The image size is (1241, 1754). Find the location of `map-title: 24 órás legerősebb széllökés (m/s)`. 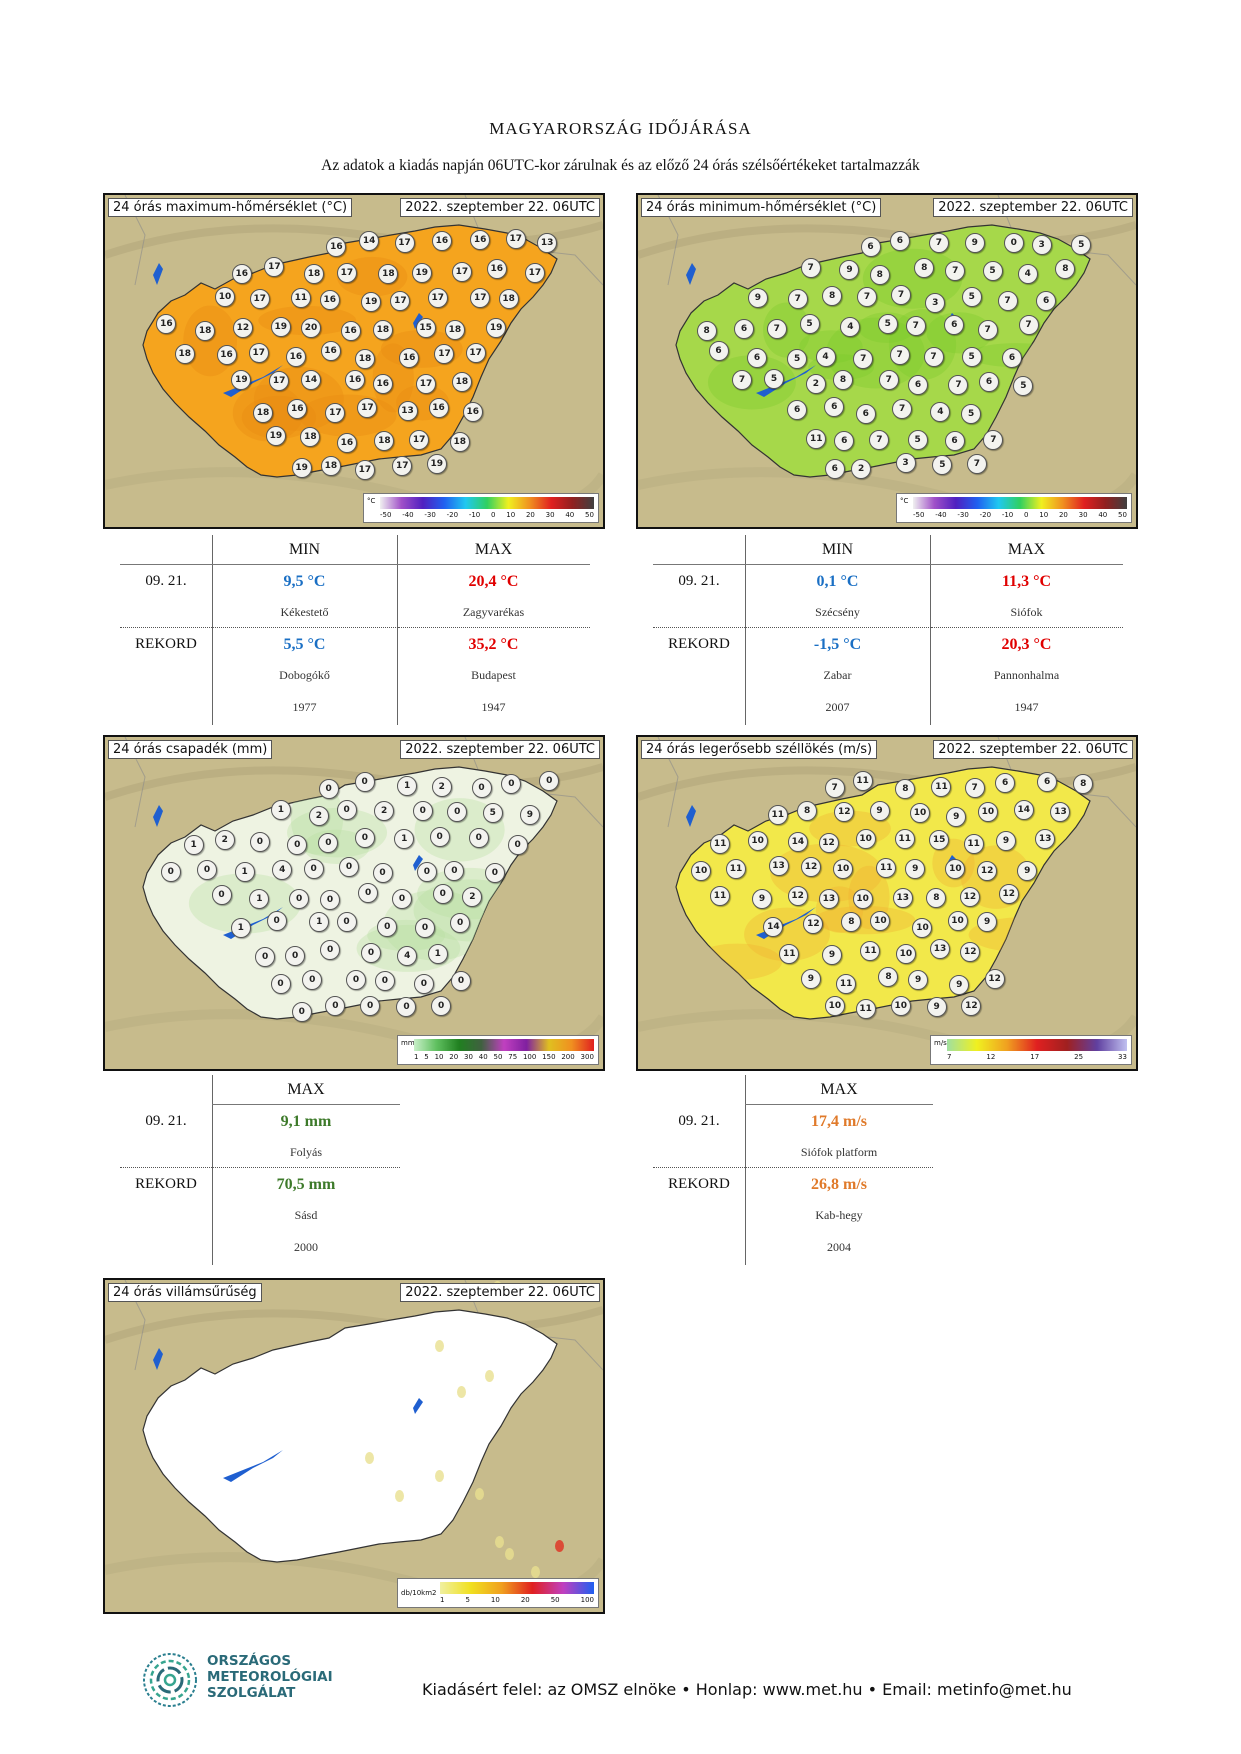

map-title: 24 órás legerősebb széllökés (m/s) is located at coordinates (759, 749).